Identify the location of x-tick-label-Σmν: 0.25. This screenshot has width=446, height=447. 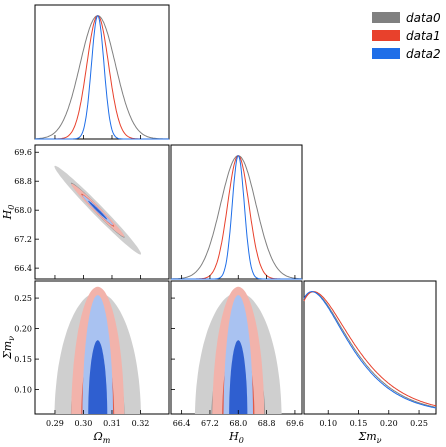
(419, 423).